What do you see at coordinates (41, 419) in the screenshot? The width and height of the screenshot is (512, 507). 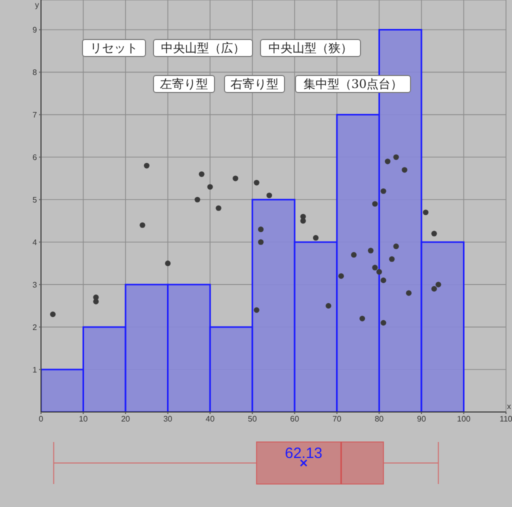 I see `x-tick-label: 0` at bounding box center [41, 419].